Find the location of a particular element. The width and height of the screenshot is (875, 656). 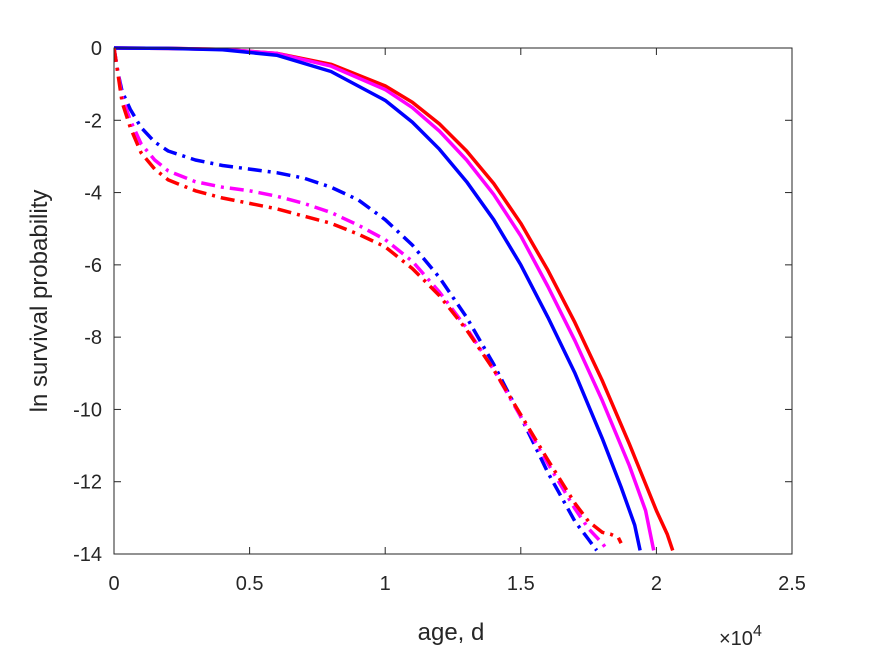

x-axis-multiplier-base: ×10 is located at coordinates (736, 639).